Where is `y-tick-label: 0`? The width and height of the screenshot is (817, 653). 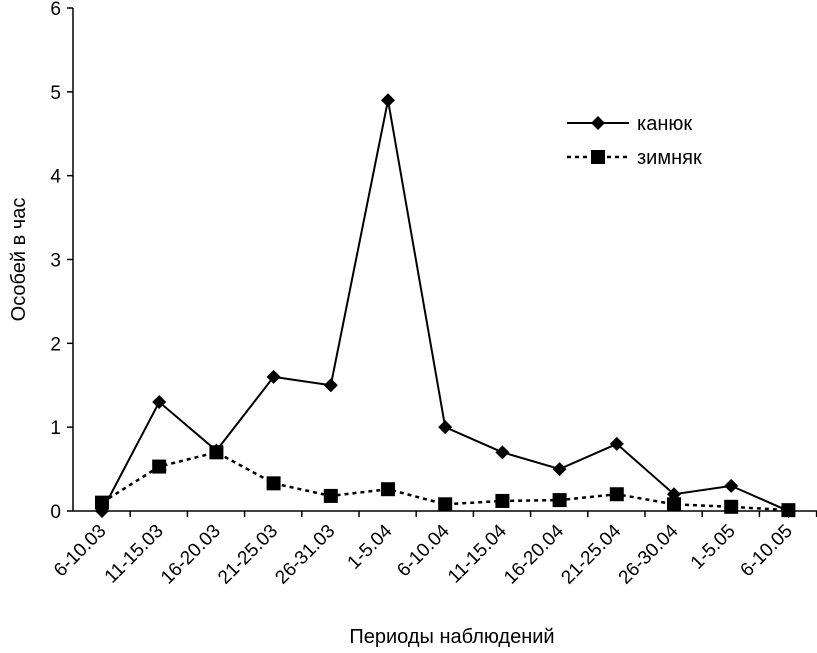
y-tick-label: 0 is located at coordinates (55, 512).